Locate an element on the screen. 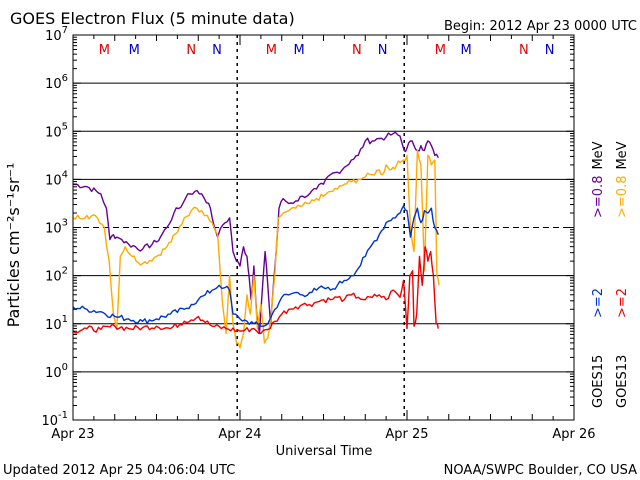 The image size is (640, 480). credit-label: NOAA/SWPC Boulder, CO USA is located at coordinates (540, 470).